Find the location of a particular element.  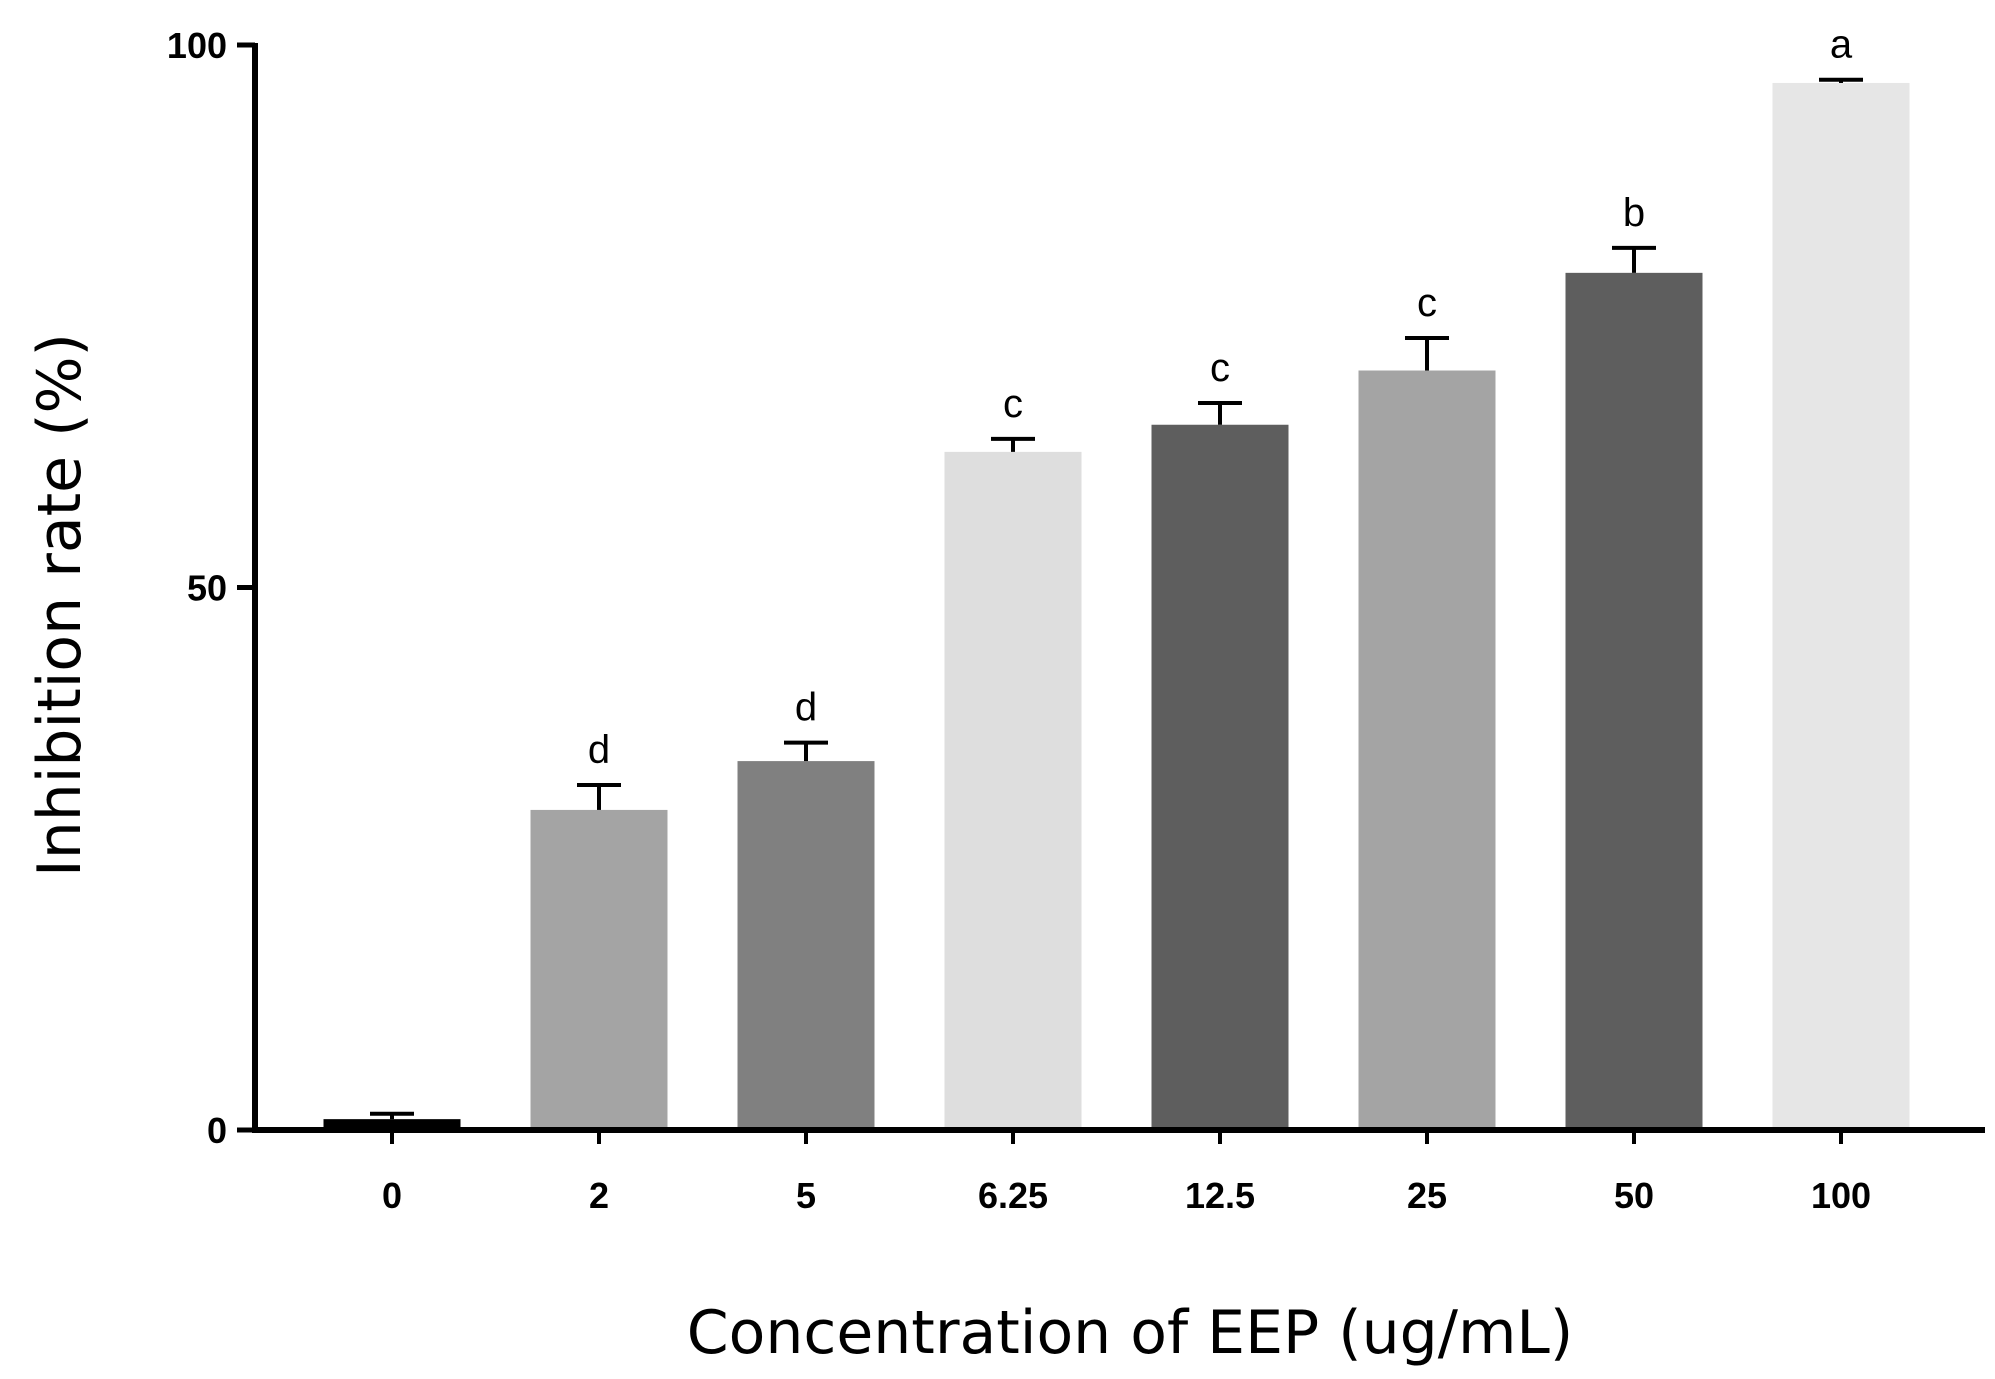

x-tick-label-25: 25 is located at coordinates (1427, 1195).